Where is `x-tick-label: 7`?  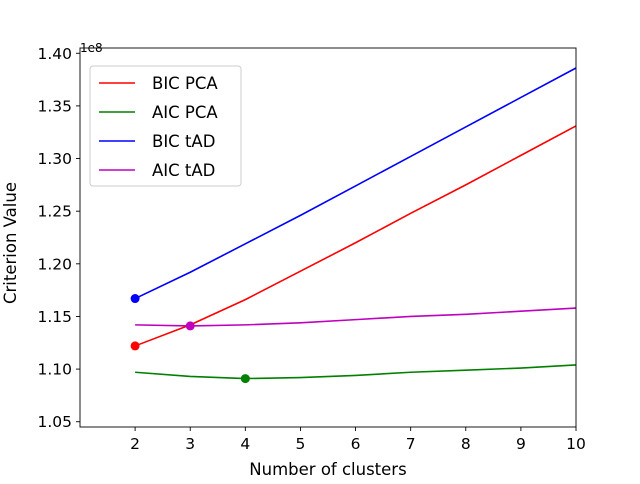
x-tick-label: 7 is located at coordinates (411, 444).